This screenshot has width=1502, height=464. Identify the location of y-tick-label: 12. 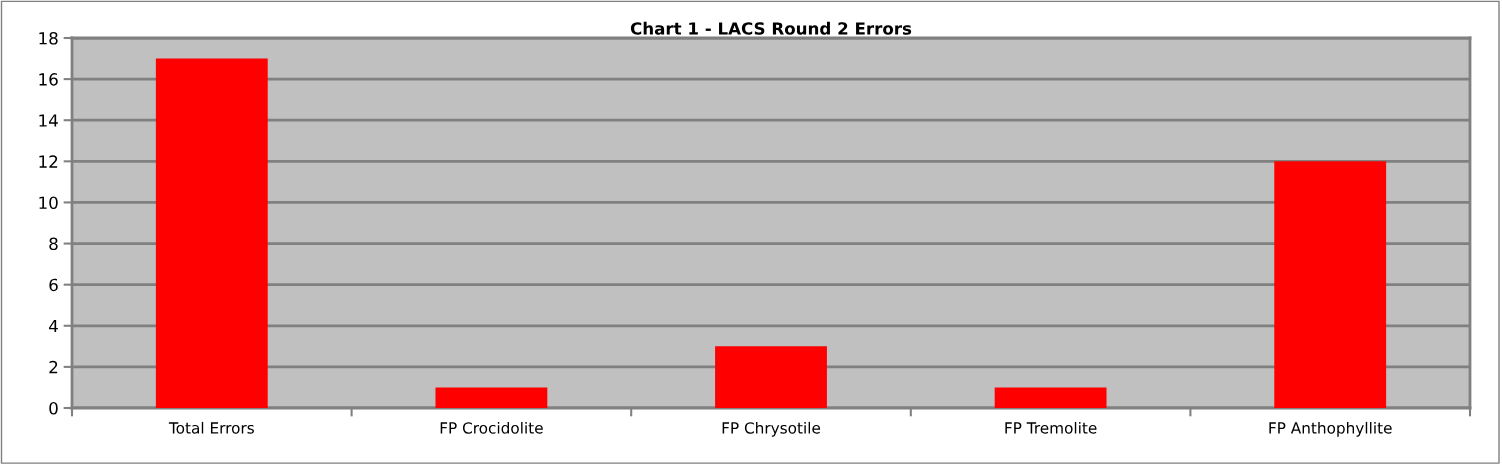
(48, 161).